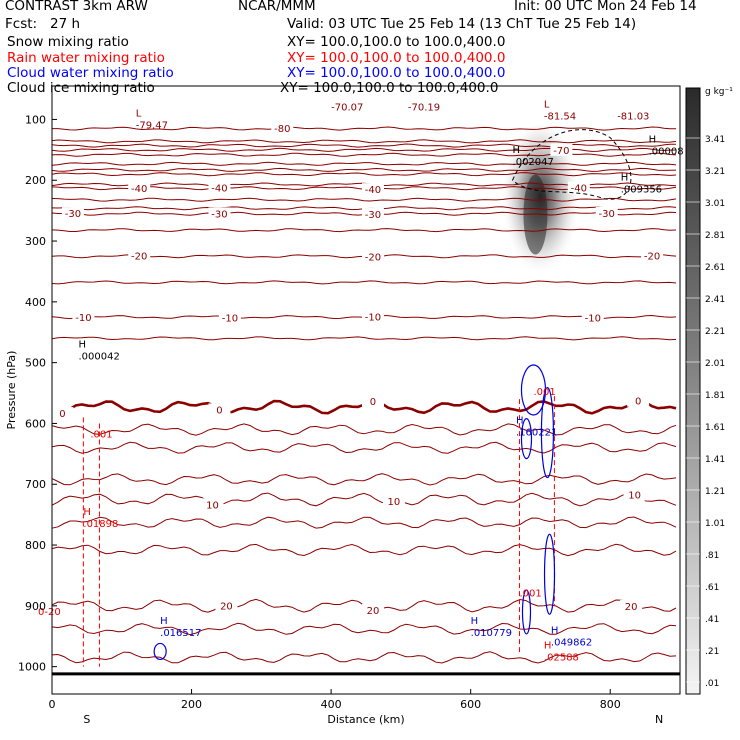  Describe the element at coordinates (152, 126) in the screenshot. I see `extremum-value: -79.47` at that location.